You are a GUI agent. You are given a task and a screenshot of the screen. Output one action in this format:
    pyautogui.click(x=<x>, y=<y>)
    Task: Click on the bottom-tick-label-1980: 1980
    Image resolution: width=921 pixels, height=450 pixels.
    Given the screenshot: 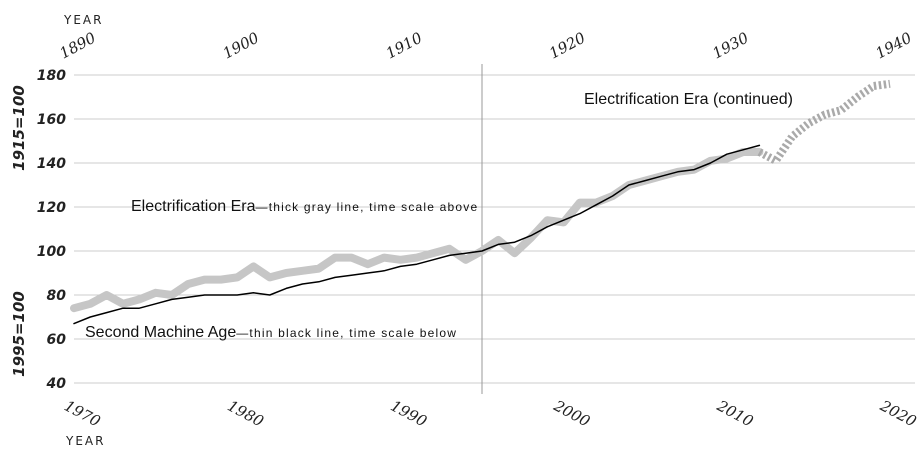 What is the action you would take?
    pyautogui.click(x=245, y=414)
    